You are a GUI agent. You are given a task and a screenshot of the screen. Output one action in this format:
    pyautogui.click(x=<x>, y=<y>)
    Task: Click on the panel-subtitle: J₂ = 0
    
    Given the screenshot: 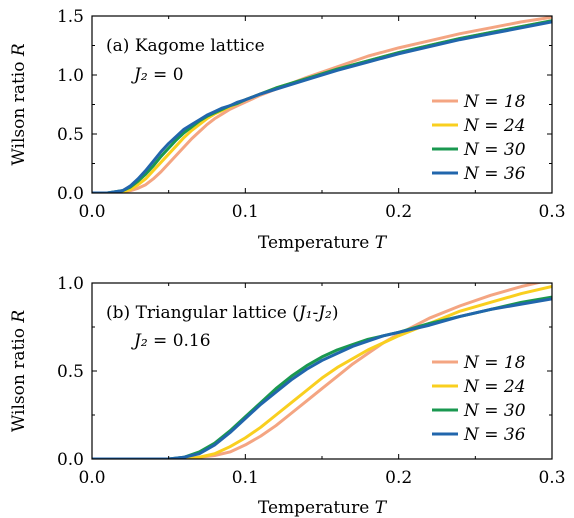 What is the action you would take?
    pyautogui.click(x=157, y=75)
    